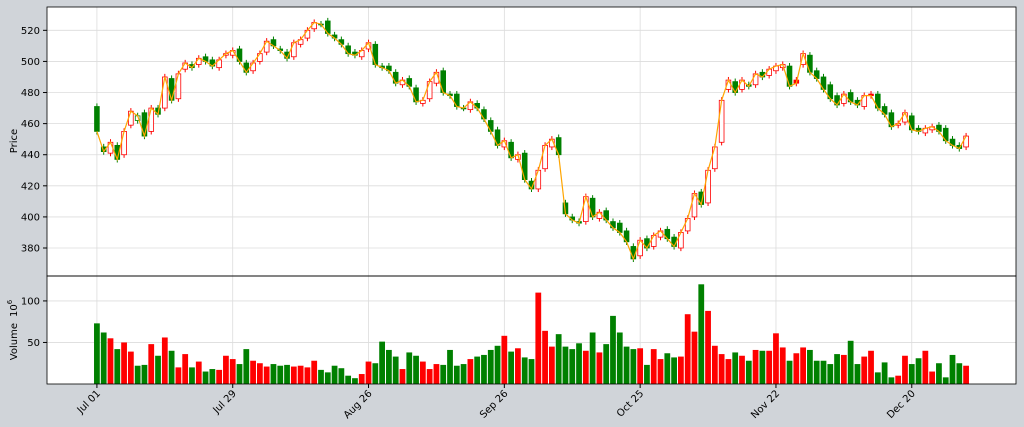 The width and height of the screenshot is (1024, 427). Describe the element at coordinates (30, 31) in the screenshot. I see `y-tick-label: 520` at that location.